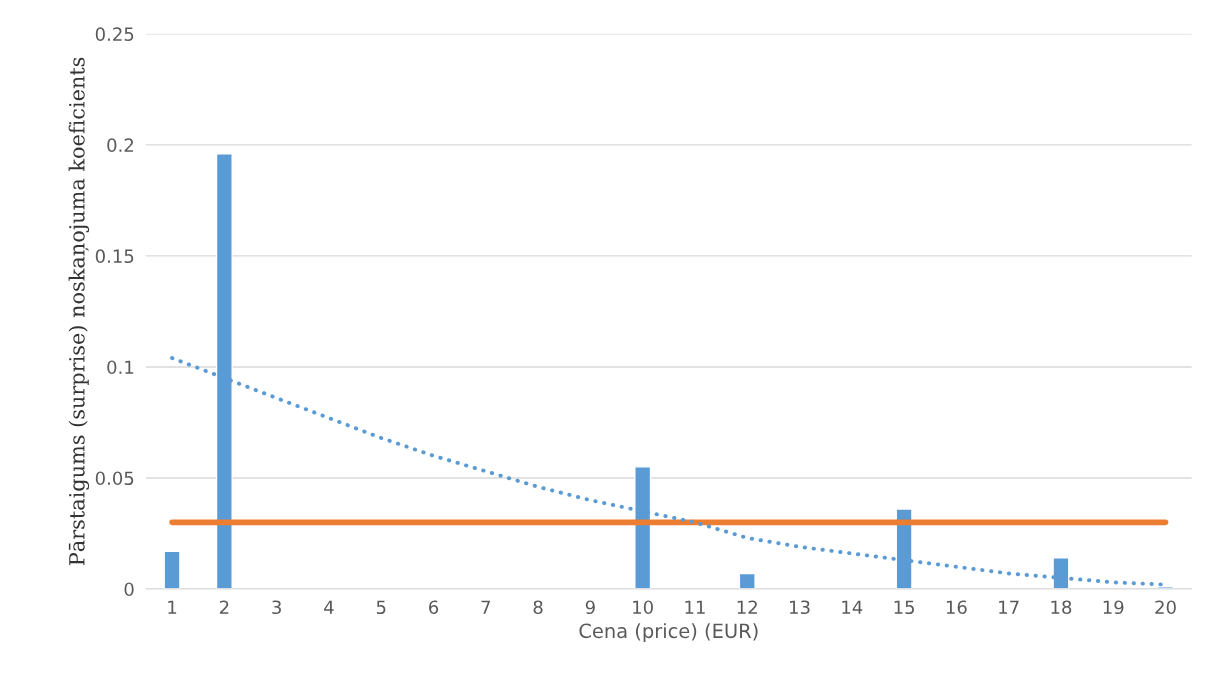 This screenshot has height=677, width=1216. What do you see at coordinates (129, 589) in the screenshot?
I see `y-tick-label: 0` at bounding box center [129, 589].